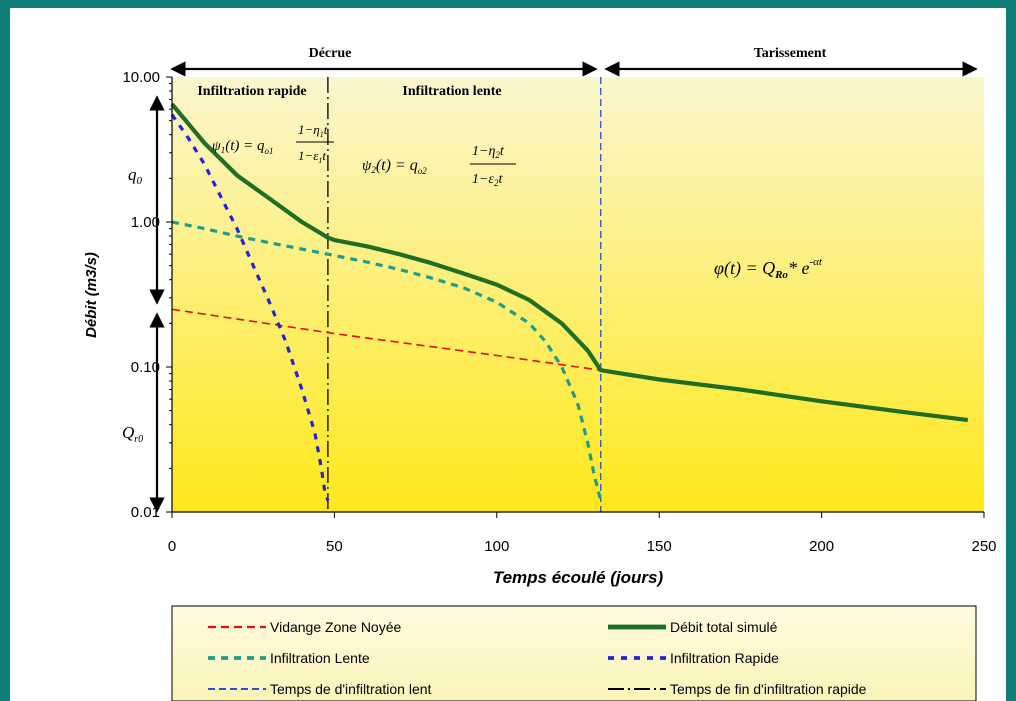  I want to click on psi1-den-t: t, so click(324, 155).